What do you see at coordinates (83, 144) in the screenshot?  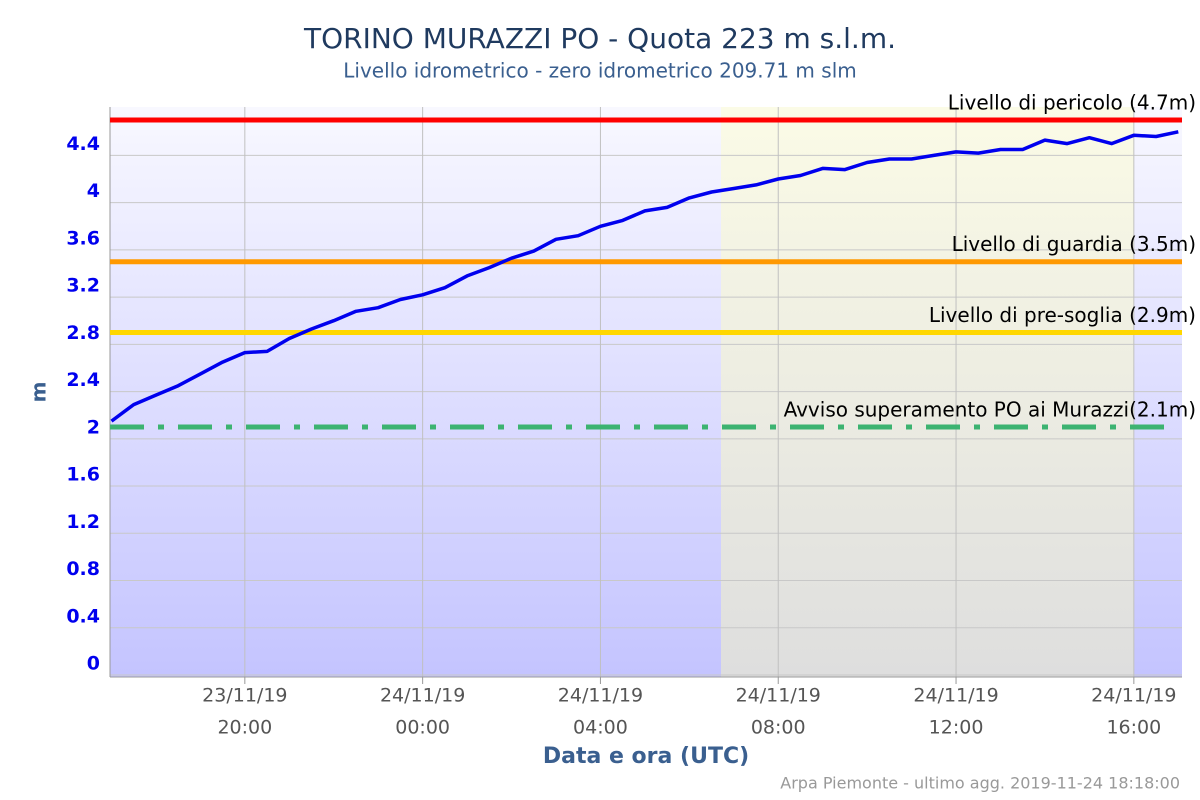 I see `y-tick-label: 4.4` at bounding box center [83, 144].